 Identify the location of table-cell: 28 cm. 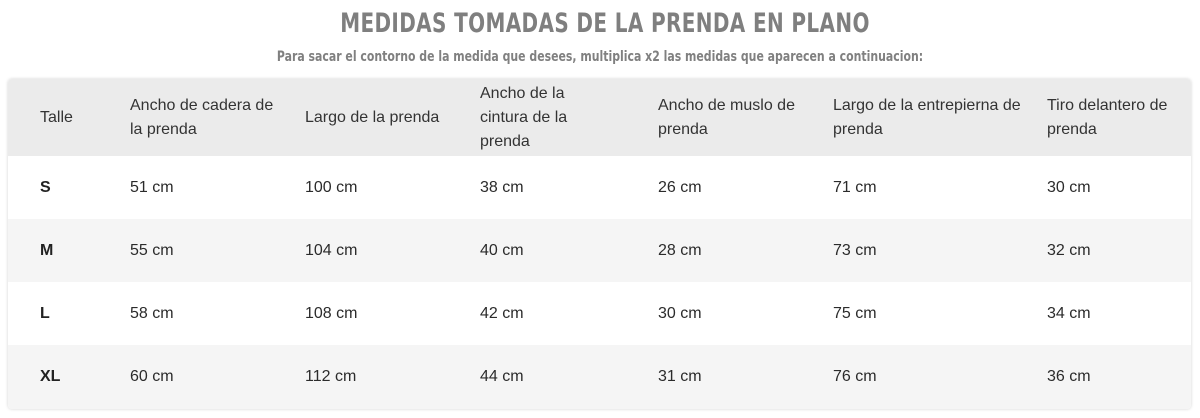
(680, 250).